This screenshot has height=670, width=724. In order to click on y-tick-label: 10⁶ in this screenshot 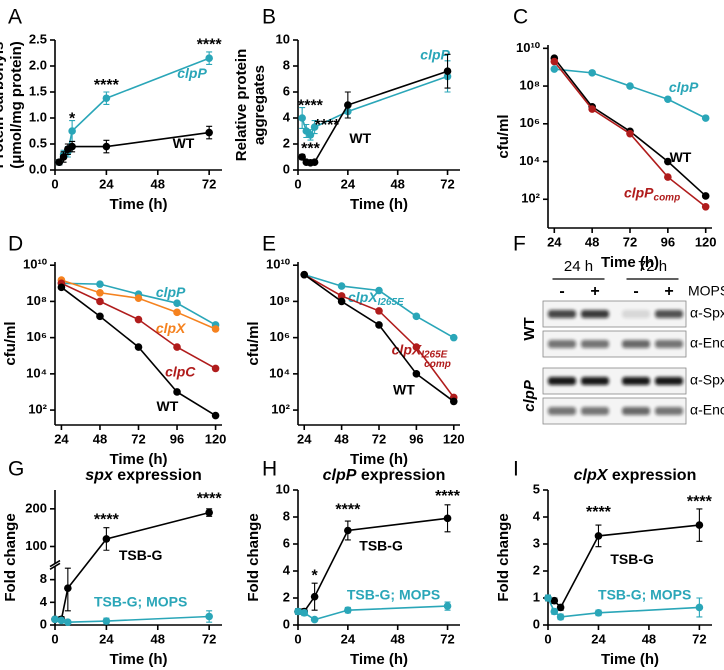, I will do `click(530, 122)`.